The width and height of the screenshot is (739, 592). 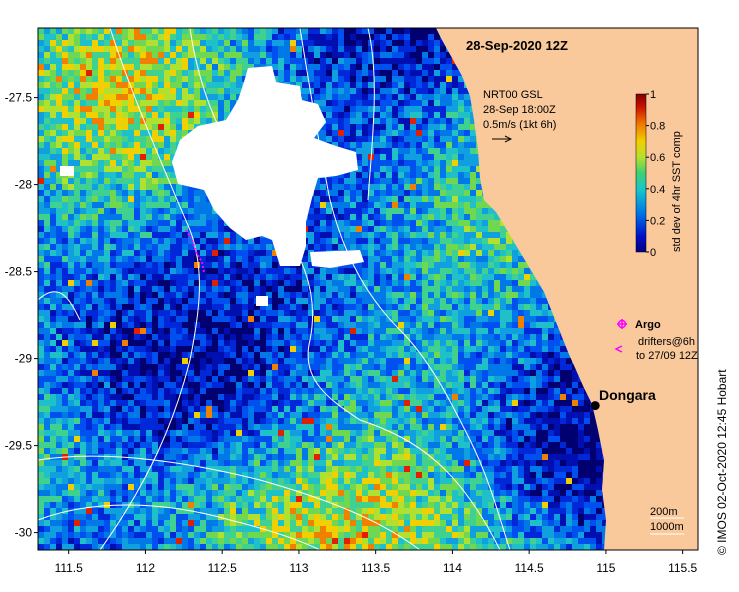 What do you see at coordinates (627, 395) in the screenshot?
I see `place-label-dongara: Dongara` at bounding box center [627, 395].